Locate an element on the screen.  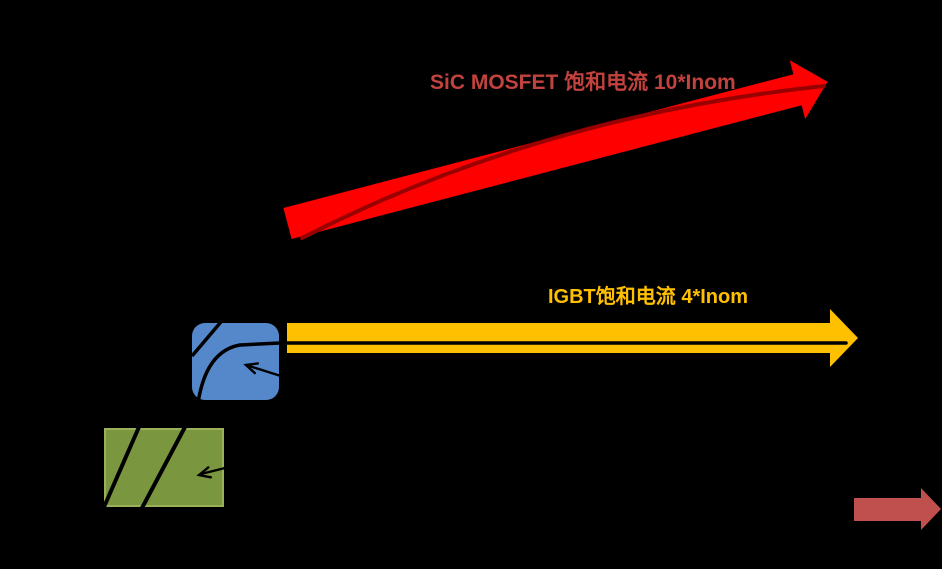
mosfet-curve-pointer-arrow is located at coordinates (221, 470).